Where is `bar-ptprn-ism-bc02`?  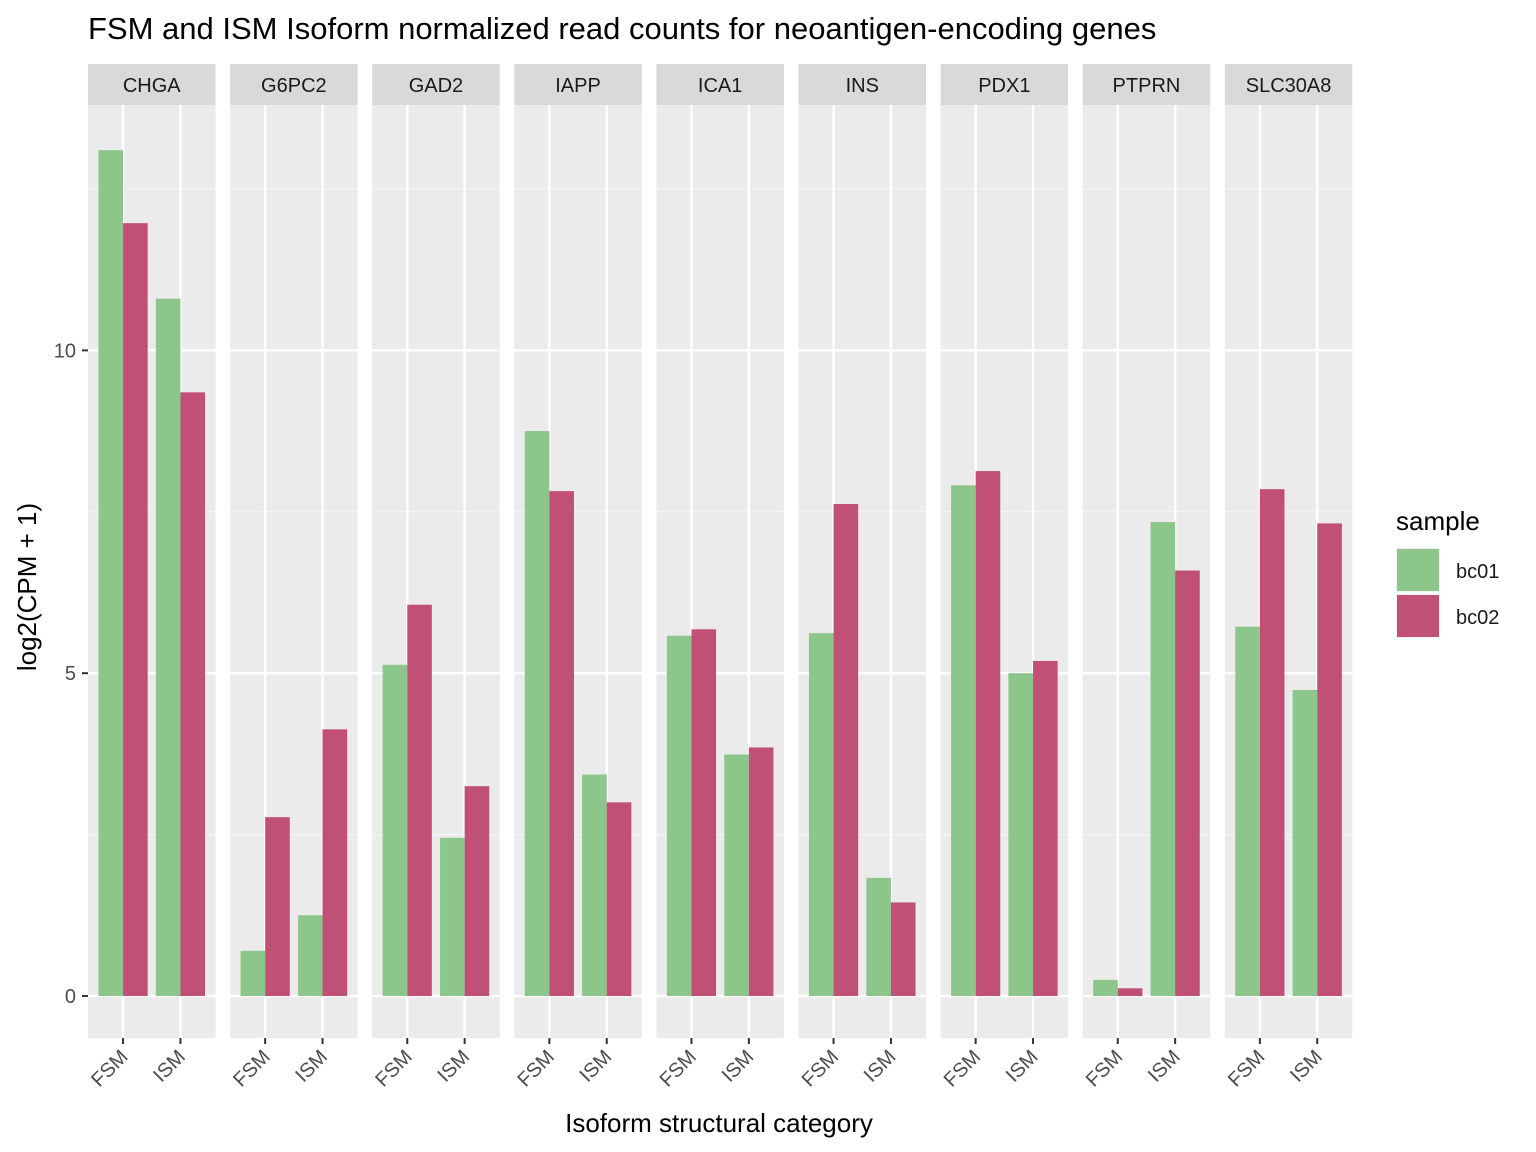
bar-ptprn-ism-bc02 is located at coordinates (1187, 783).